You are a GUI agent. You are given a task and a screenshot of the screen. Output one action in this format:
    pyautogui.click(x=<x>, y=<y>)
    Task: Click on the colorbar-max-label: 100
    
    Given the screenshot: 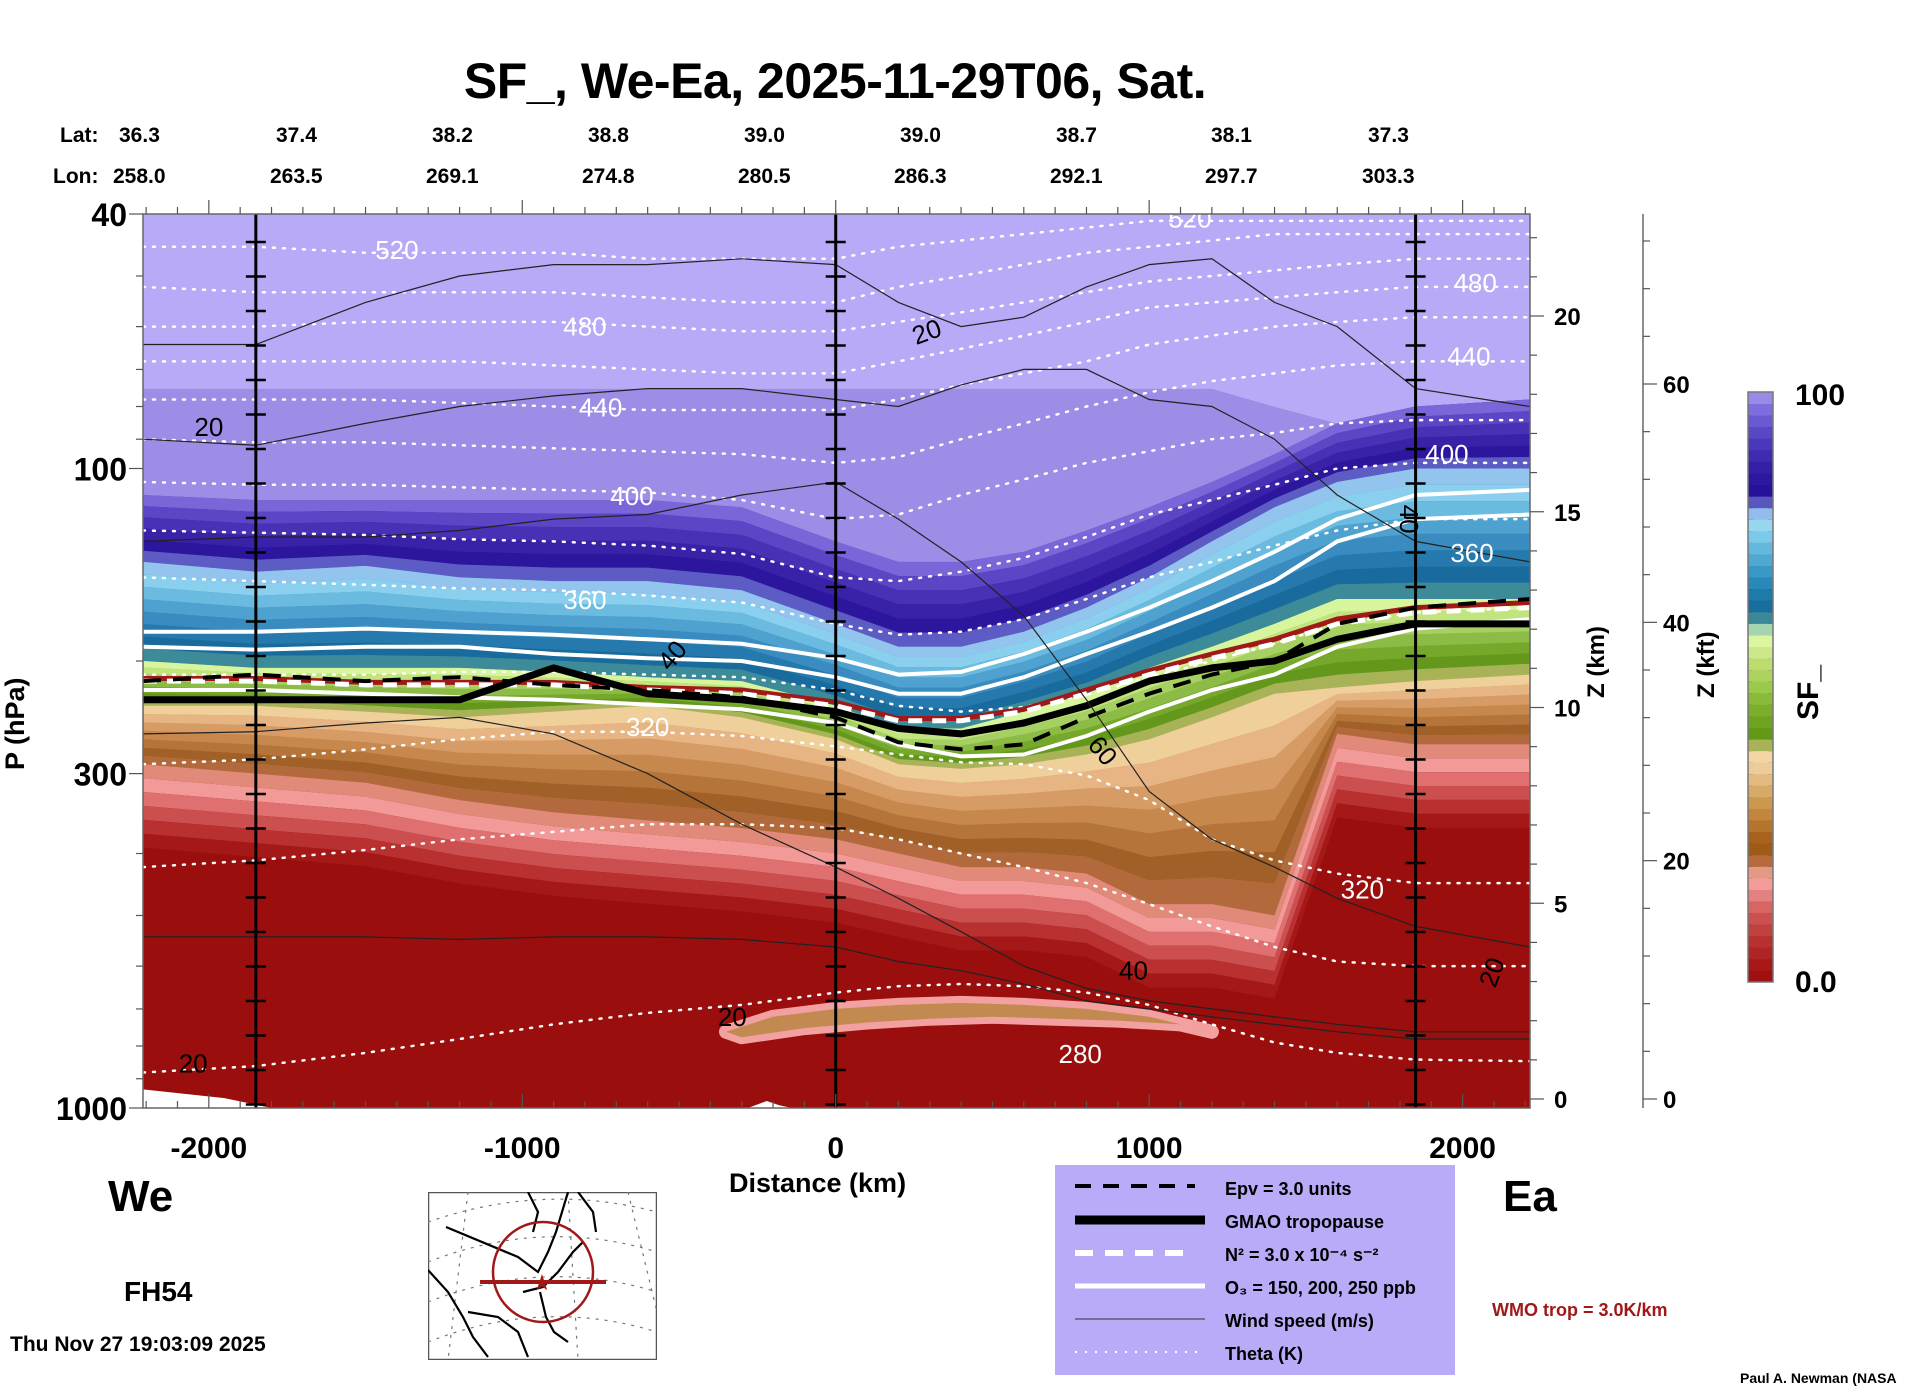 What is the action you would take?
    pyautogui.click(x=1820, y=395)
    